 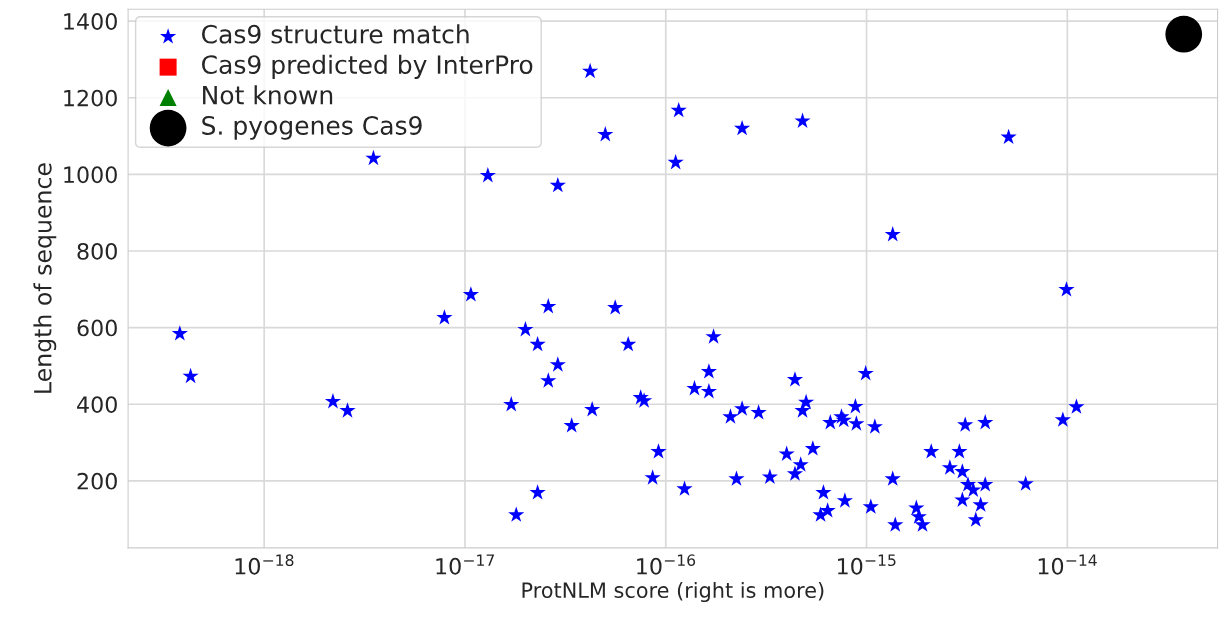 What do you see at coordinates (367, 66) in the screenshot?
I see `legend-label: Cas9 predicted by InterPro` at bounding box center [367, 66].